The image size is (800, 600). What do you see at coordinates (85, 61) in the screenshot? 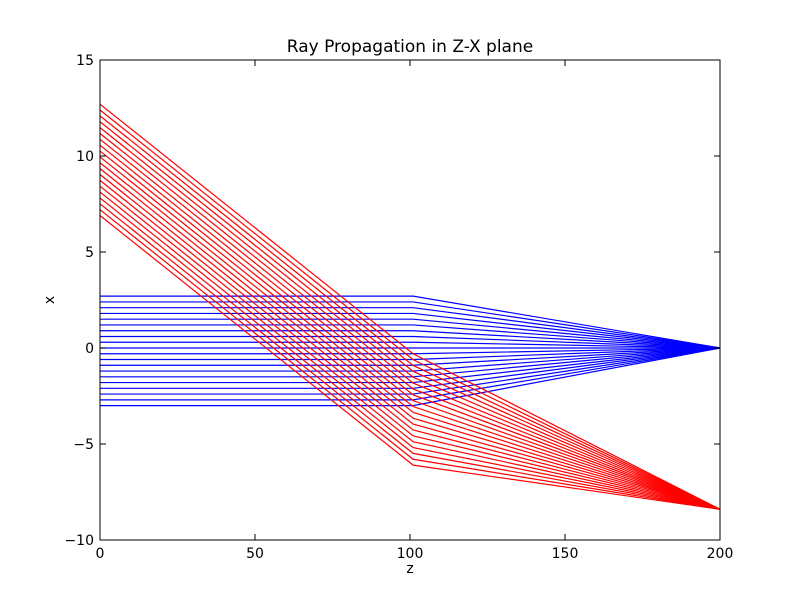
I see `y-tick-label: 15` at bounding box center [85, 61].